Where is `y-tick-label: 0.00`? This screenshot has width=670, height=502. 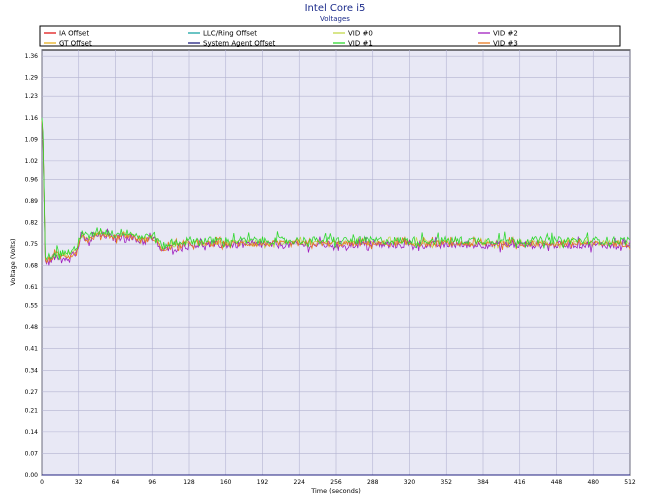 y-tick-label: 0.00 is located at coordinates (32, 475).